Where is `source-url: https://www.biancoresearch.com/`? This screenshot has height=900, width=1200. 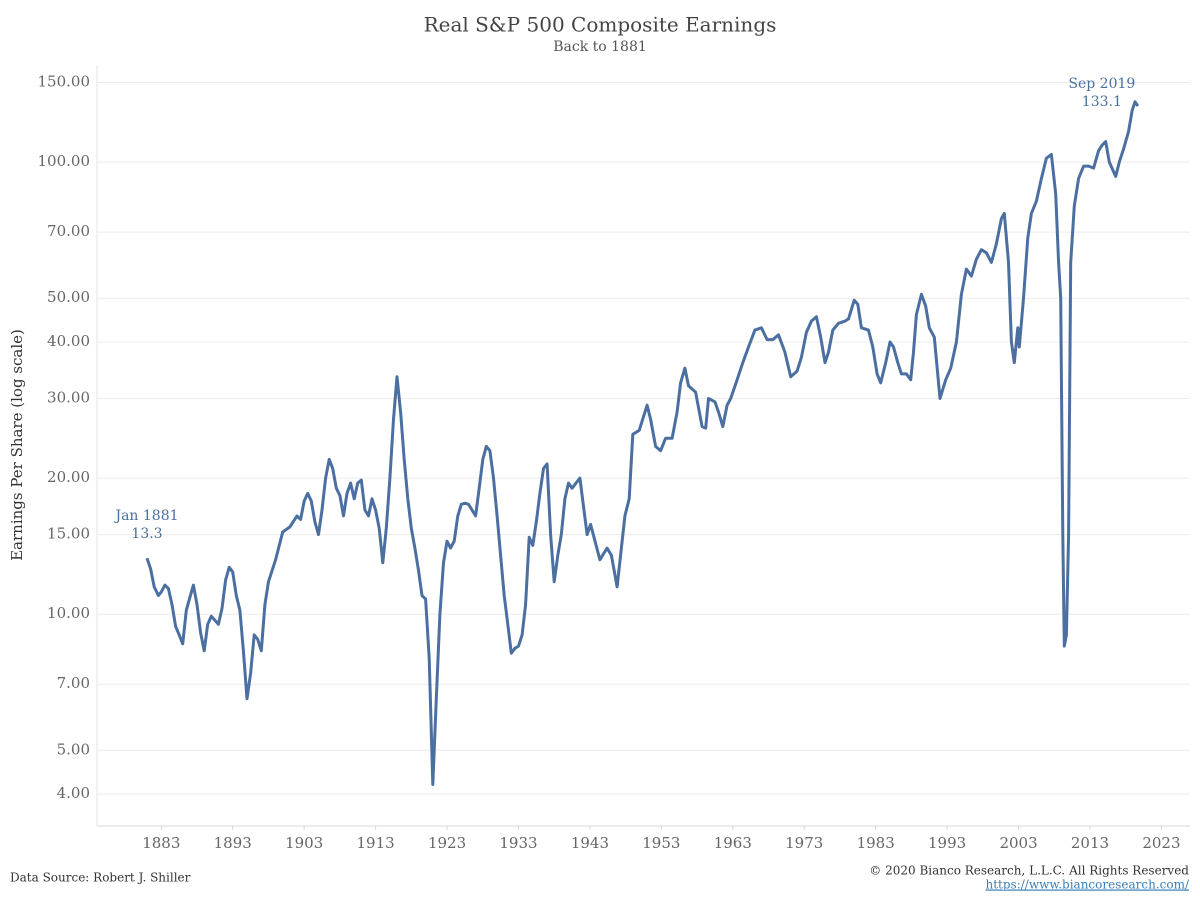
source-url: https://www.biancoresearch.com/ is located at coordinates (1087, 885).